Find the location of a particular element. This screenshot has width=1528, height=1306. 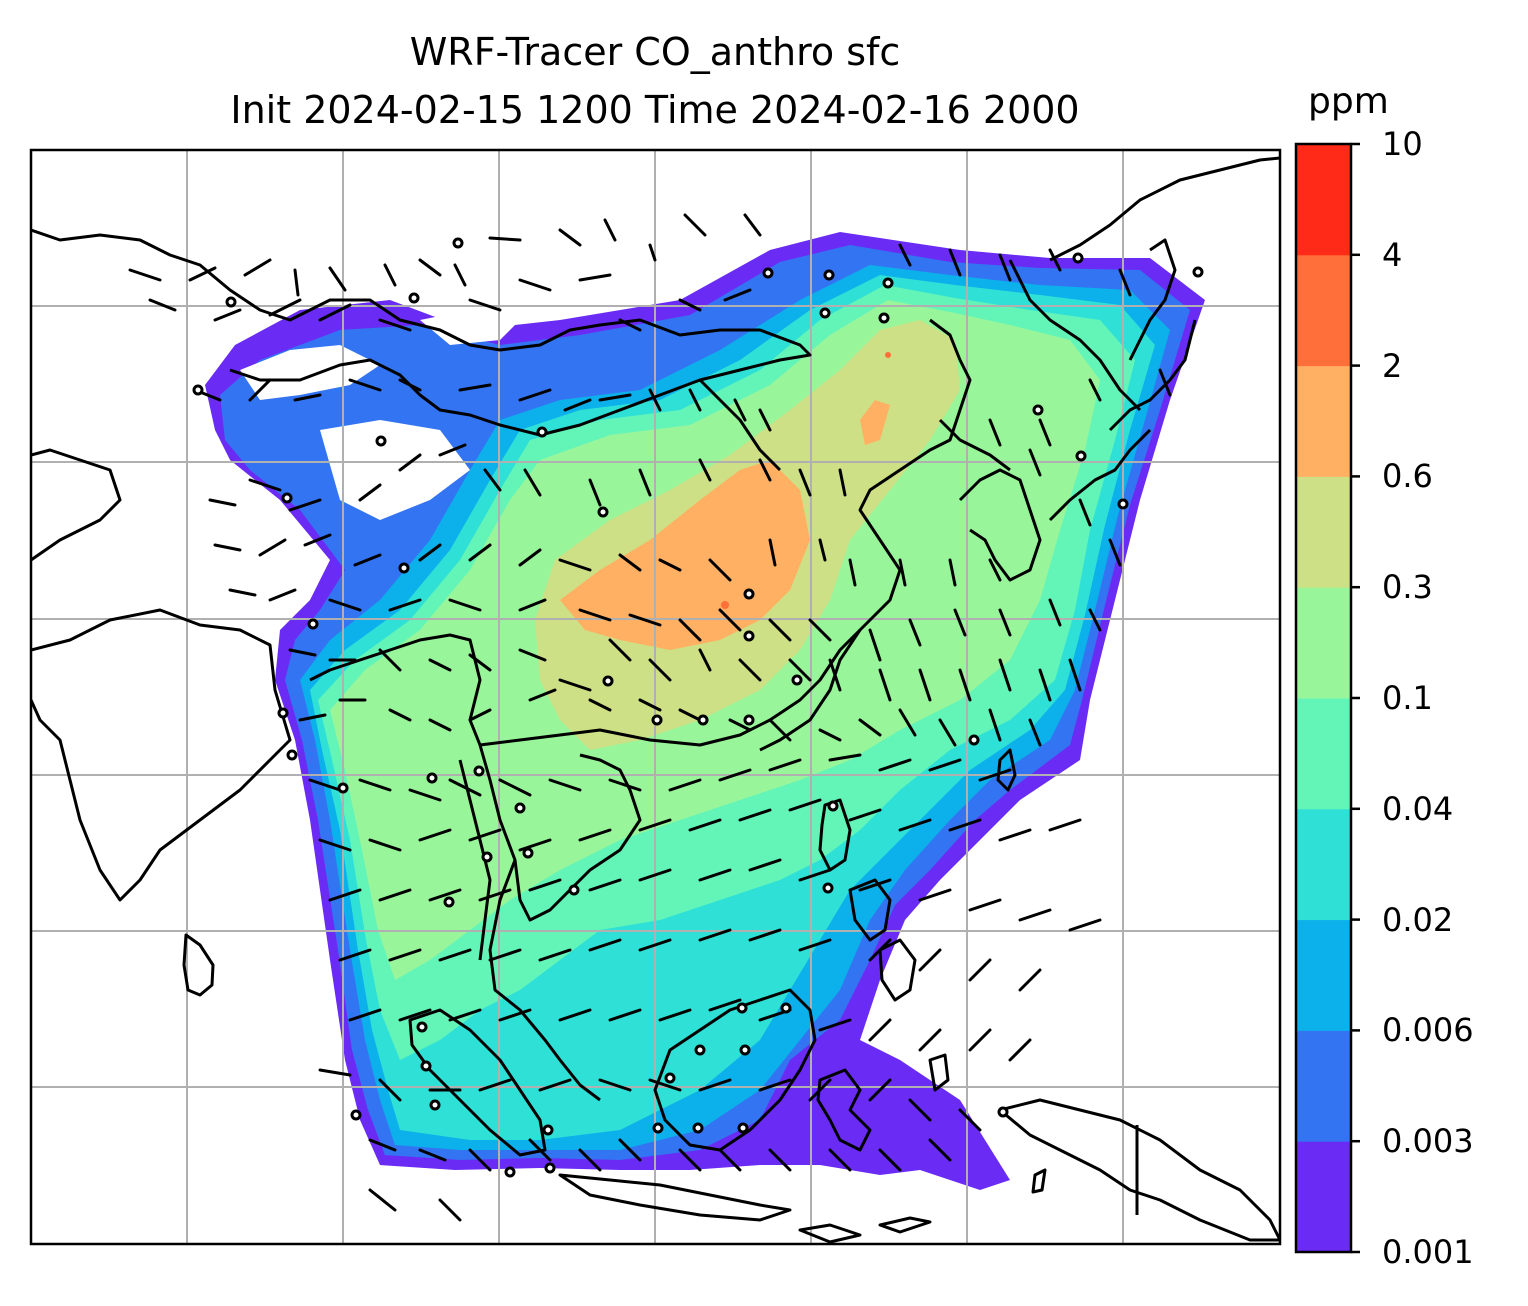

colorbar-tick-label: 10 is located at coordinates (1402, 144).